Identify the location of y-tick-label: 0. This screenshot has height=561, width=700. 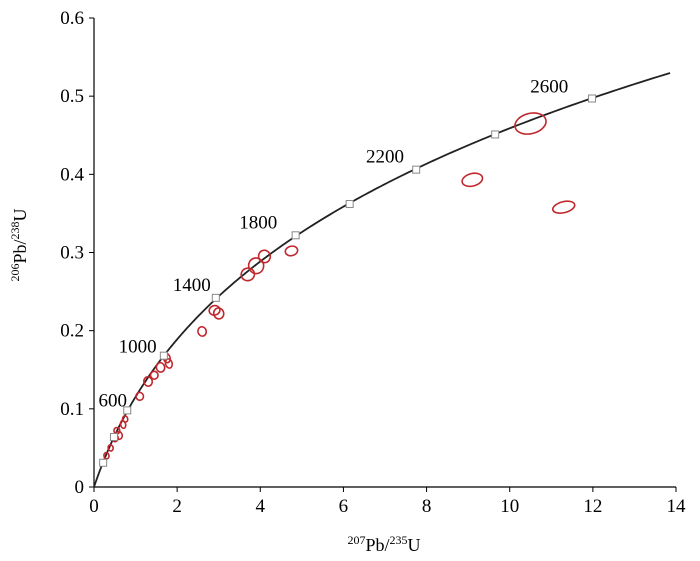
(80, 487).